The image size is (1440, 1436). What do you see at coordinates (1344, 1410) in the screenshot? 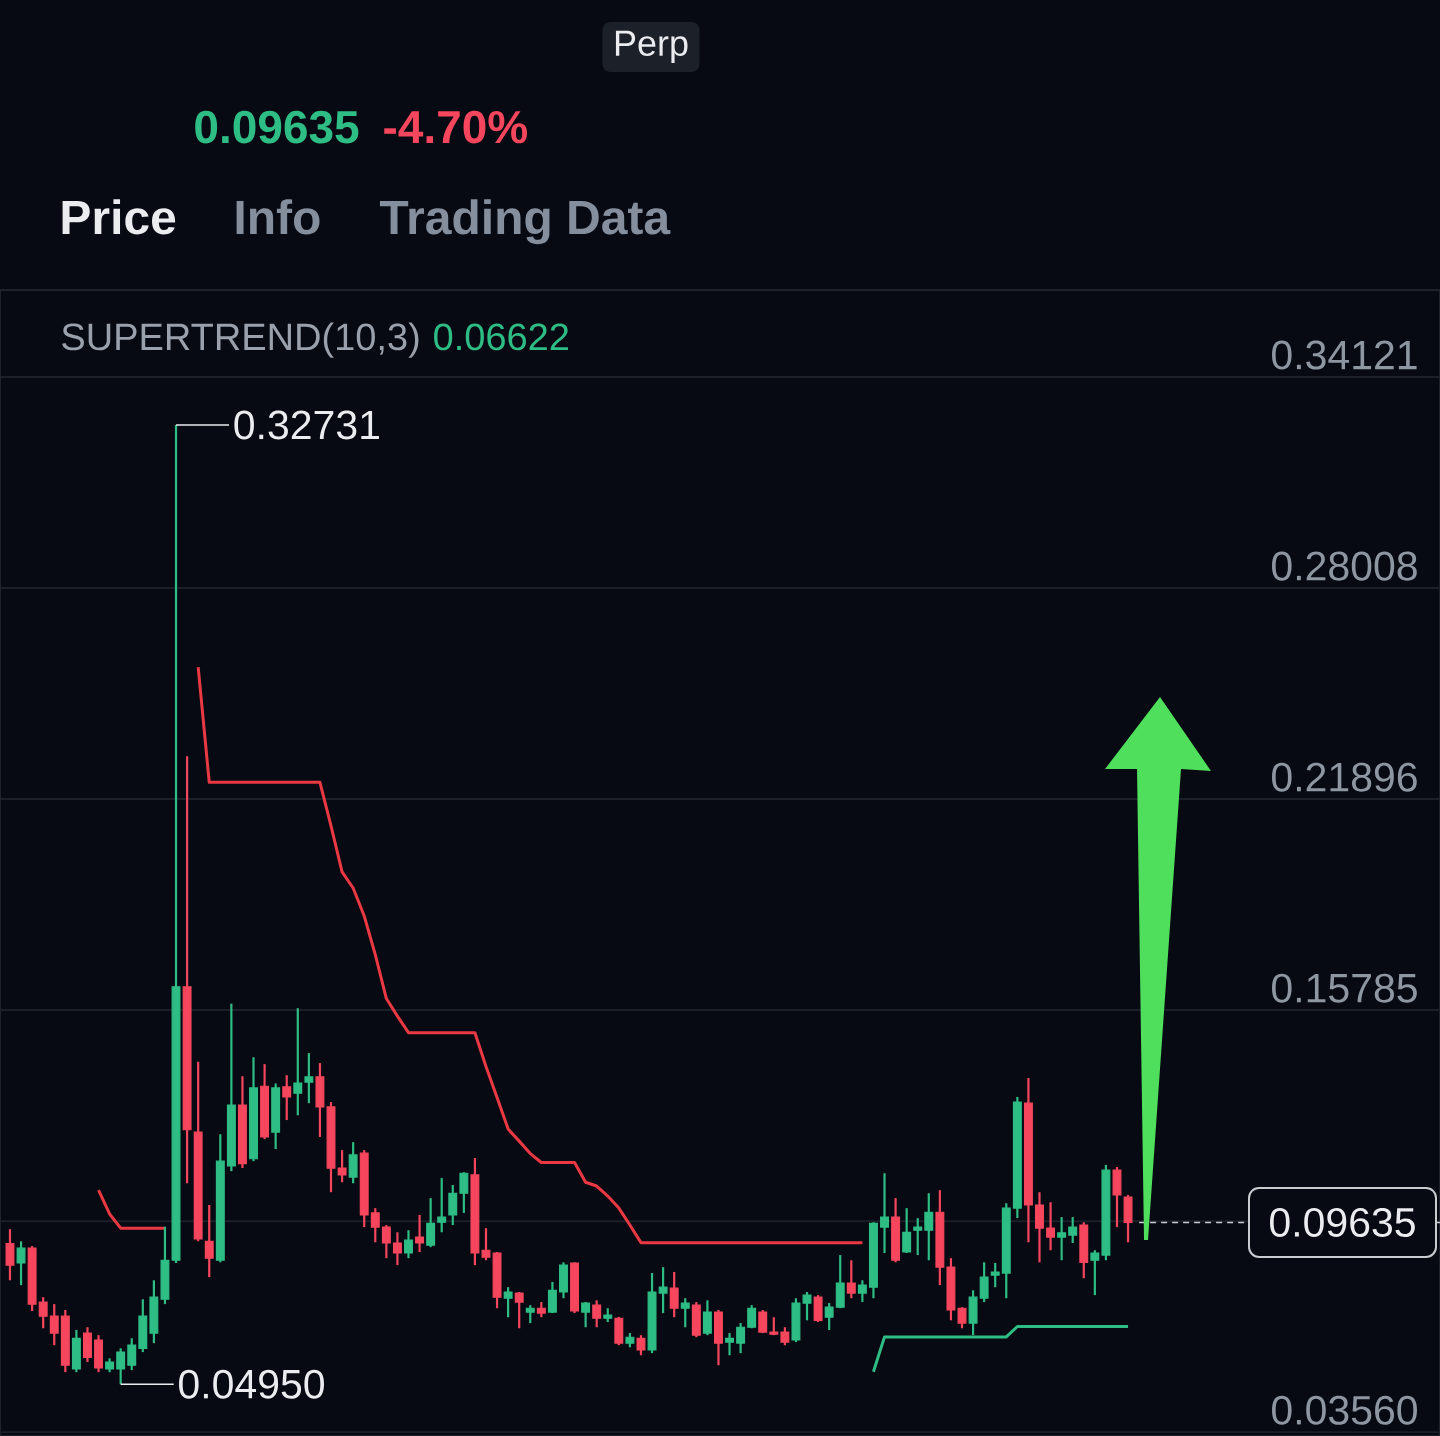
I see `y-tick-label: 0.03560` at bounding box center [1344, 1410].